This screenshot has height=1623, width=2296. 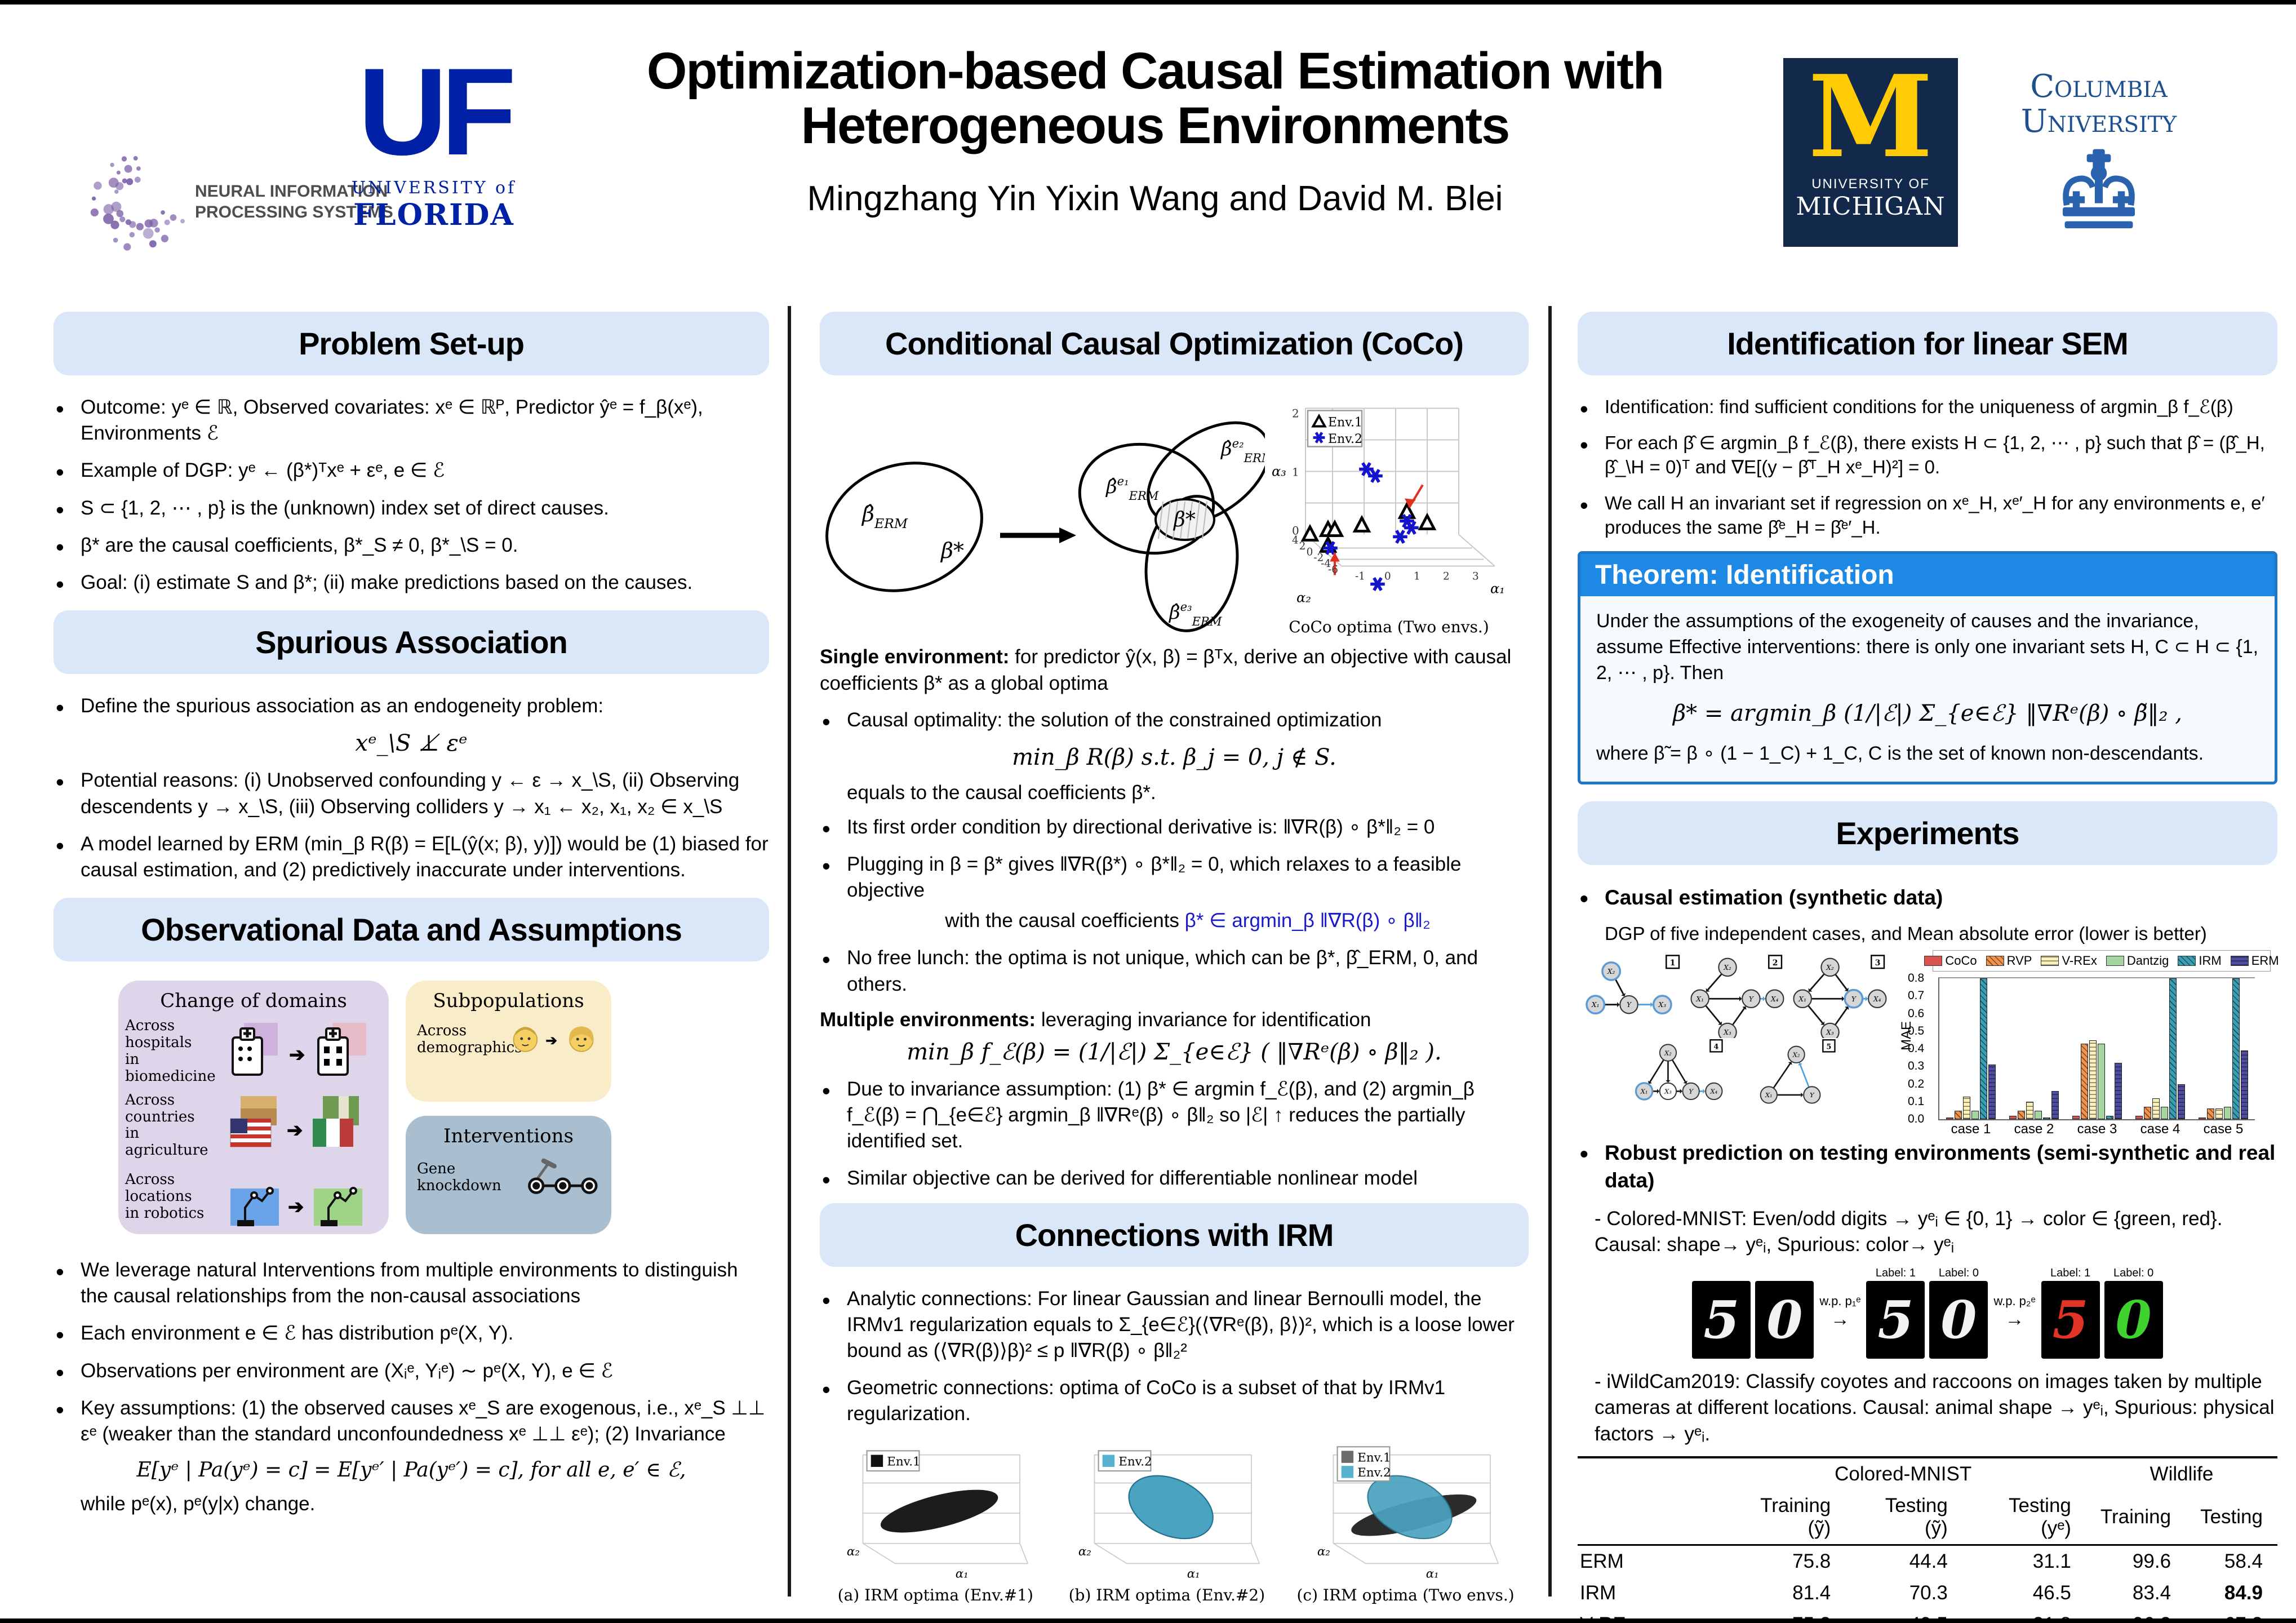 I want to click on row-label: Across locations, so click(x=158, y=1188).